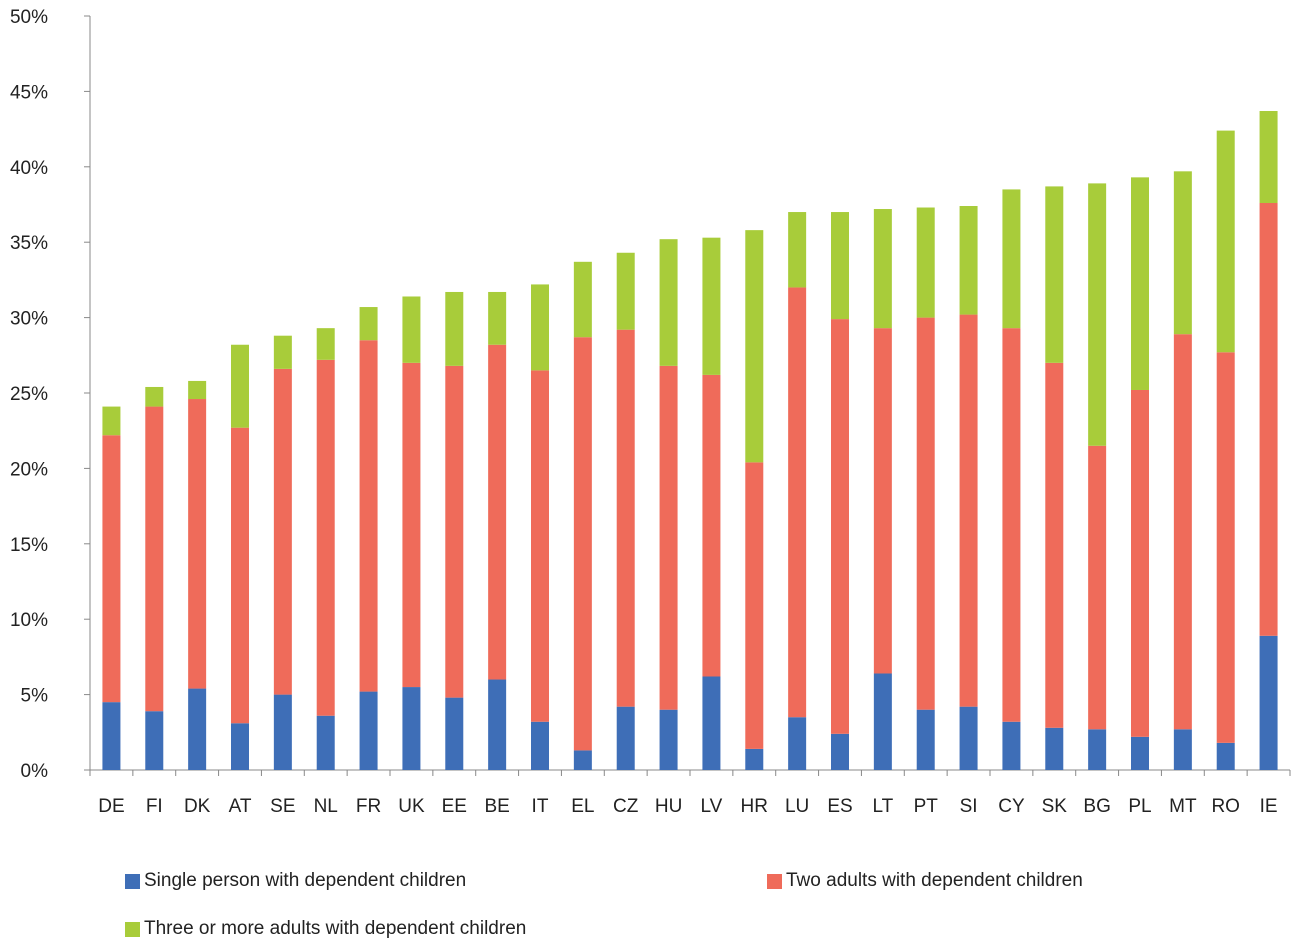 Image resolution: width=1291 pixels, height=950 pixels. What do you see at coordinates (625, 291) in the screenshot?
I see `bar-cz-three-or-more-adults-with-dependent-children` at bounding box center [625, 291].